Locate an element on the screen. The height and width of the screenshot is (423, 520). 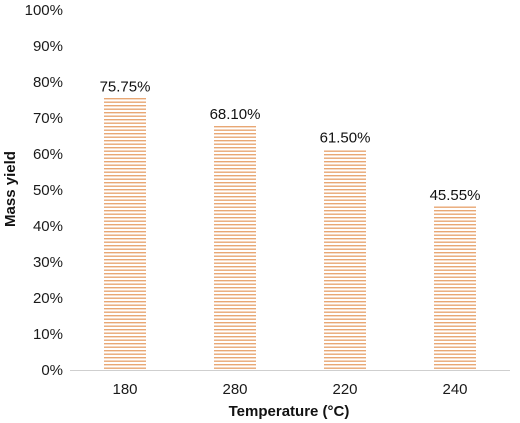
x-axis-tick-labels: 180 280 220 240 is located at coordinates (289, 389).